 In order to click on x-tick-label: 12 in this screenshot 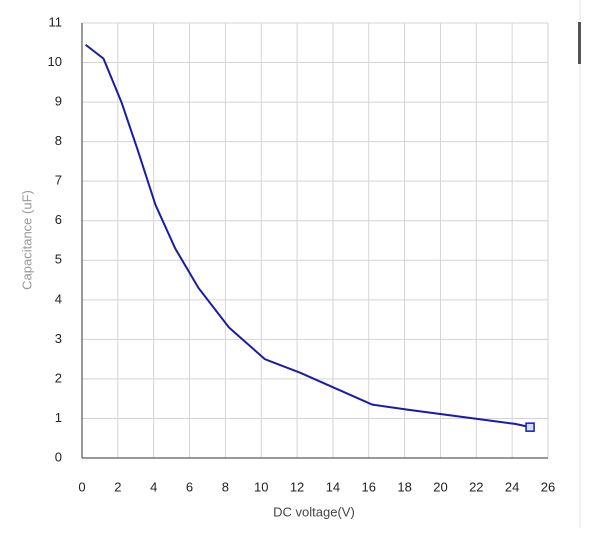, I will do `click(297, 486)`.